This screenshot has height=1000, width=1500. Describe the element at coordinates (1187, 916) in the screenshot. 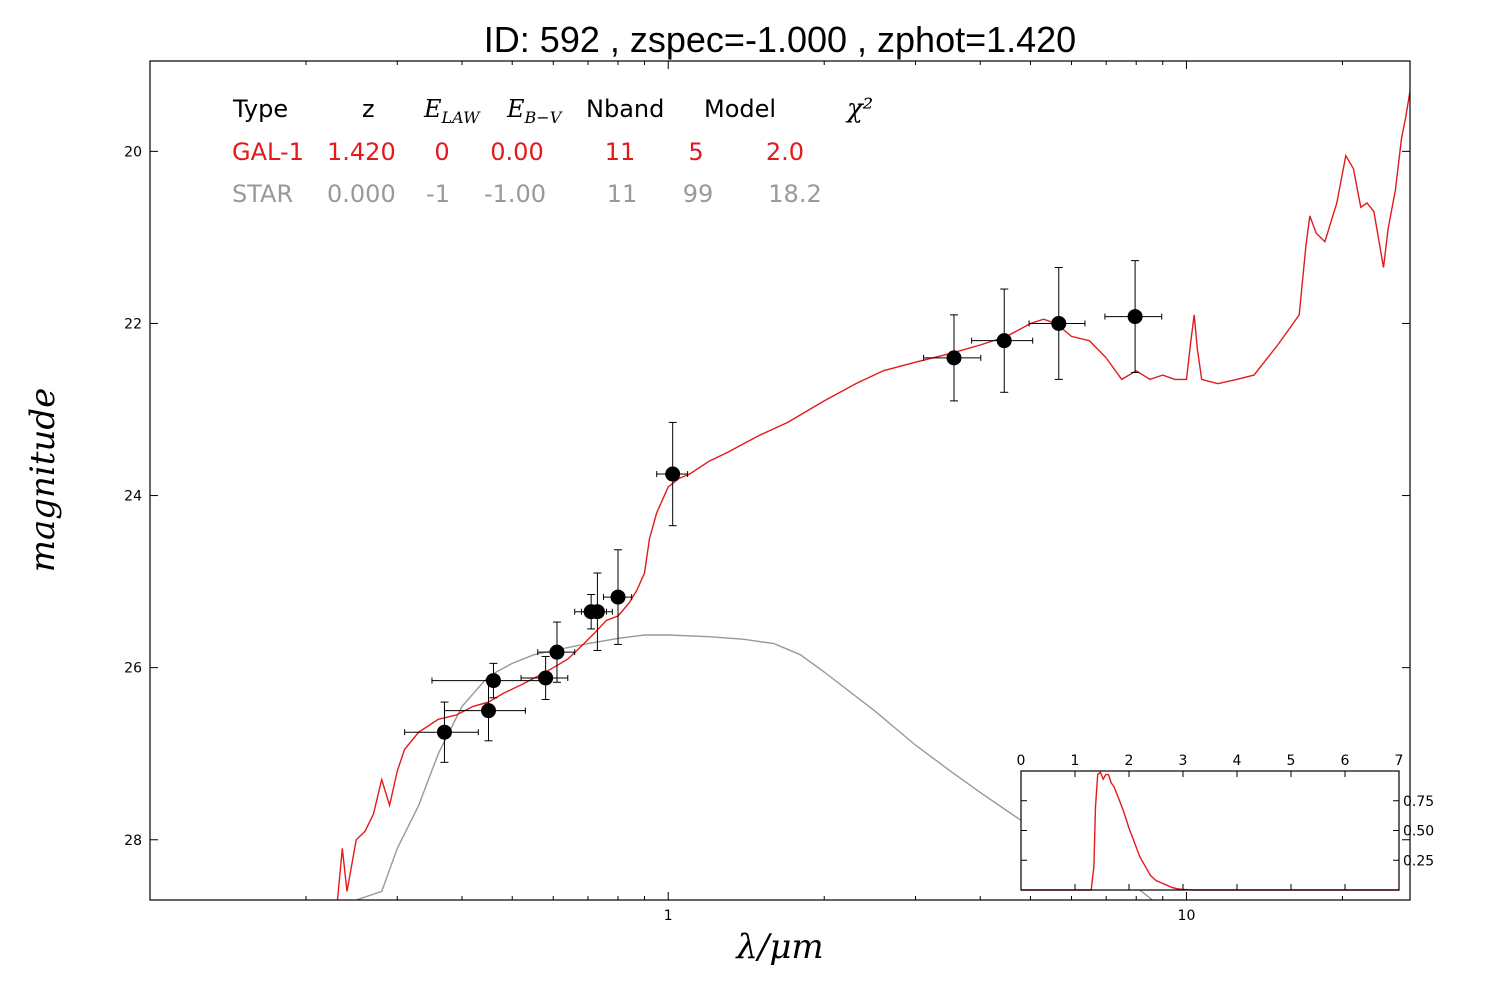

I see `x-tick-label: 10` at that location.